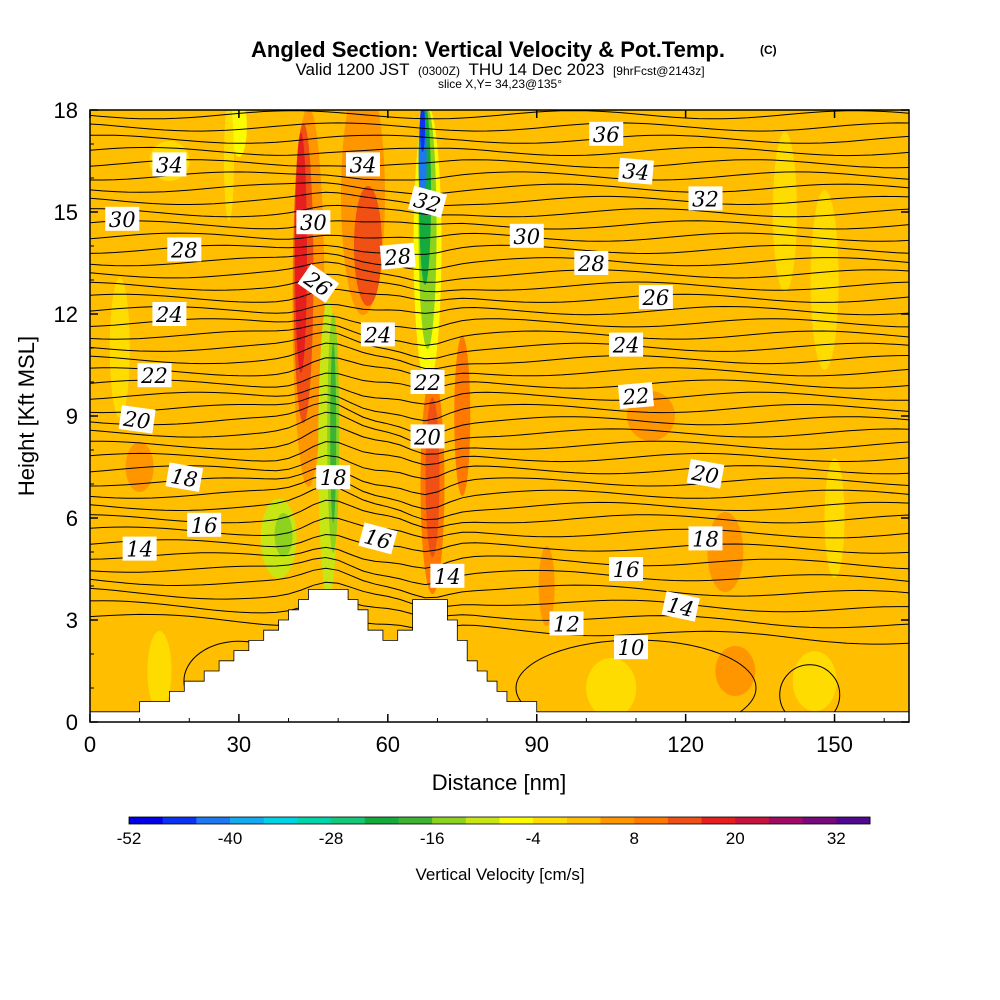  What do you see at coordinates (432, 838) in the screenshot?
I see `colorbar-tick-label: -16` at bounding box center [432, 838].